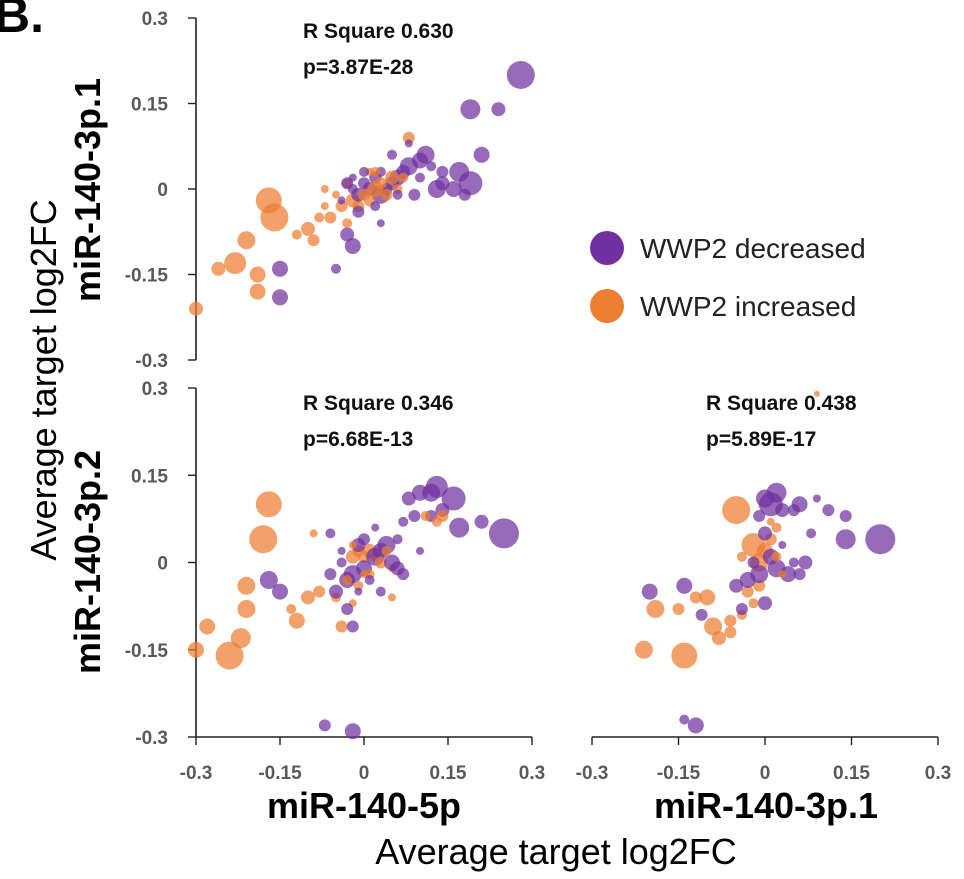  Describe the element at coordinates (765, 773) in the screenshot. I see `x-tick-label: 0` at that location.